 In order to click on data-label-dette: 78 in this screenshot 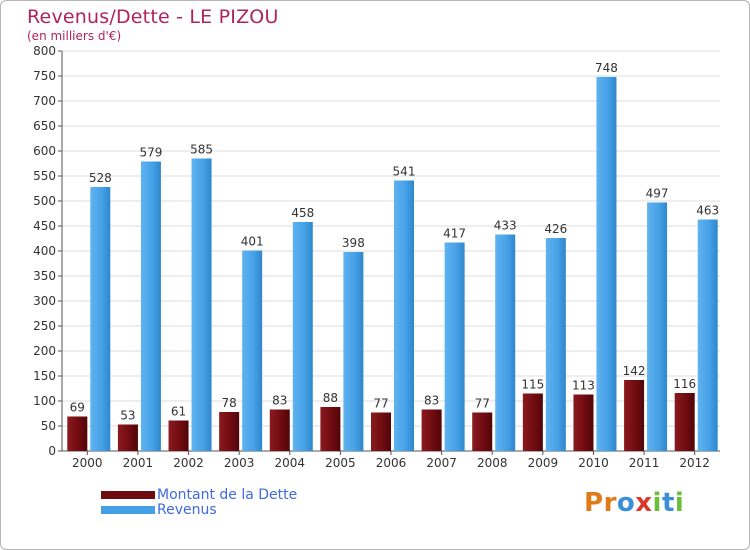, I will do `click(229, 403)`.